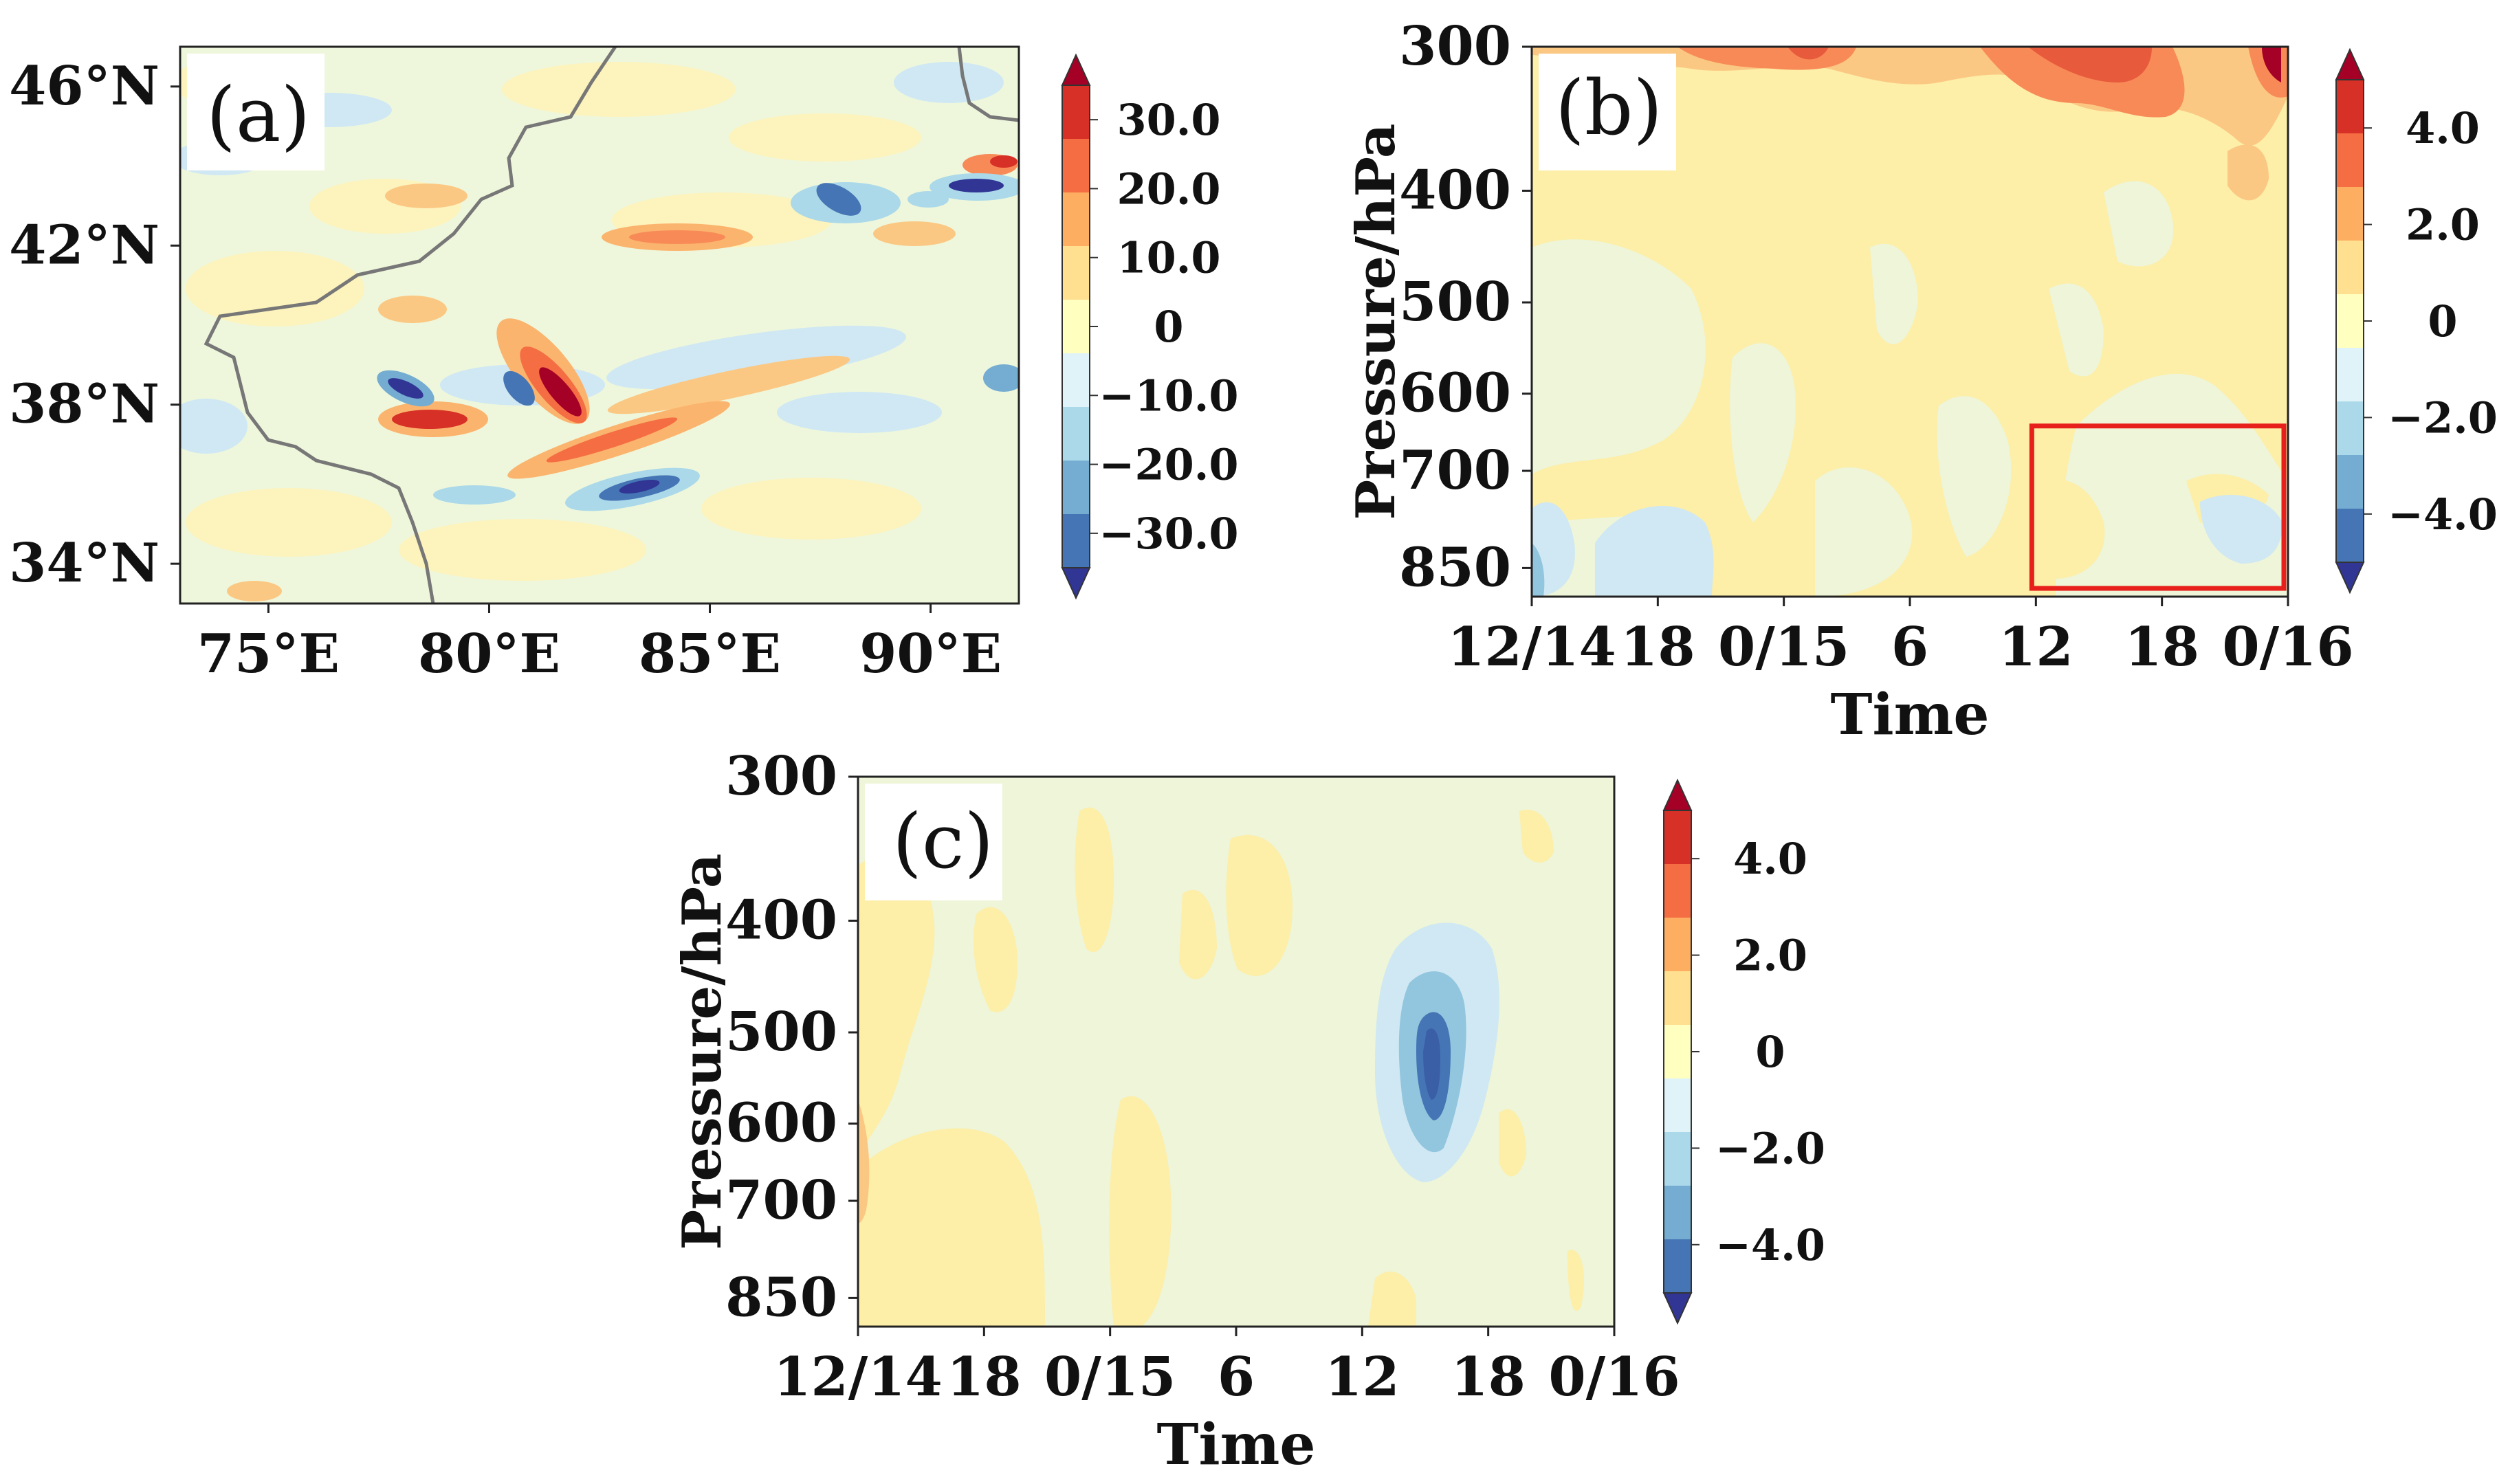 This screenshot has height=1484, width=2497. What do you see at coordinates (1743, 1051) in the screenshot?
I see `colorbar-c: 4.0 2.0 0 −2.0 −4.0` at bounding box center [1743, 1051].